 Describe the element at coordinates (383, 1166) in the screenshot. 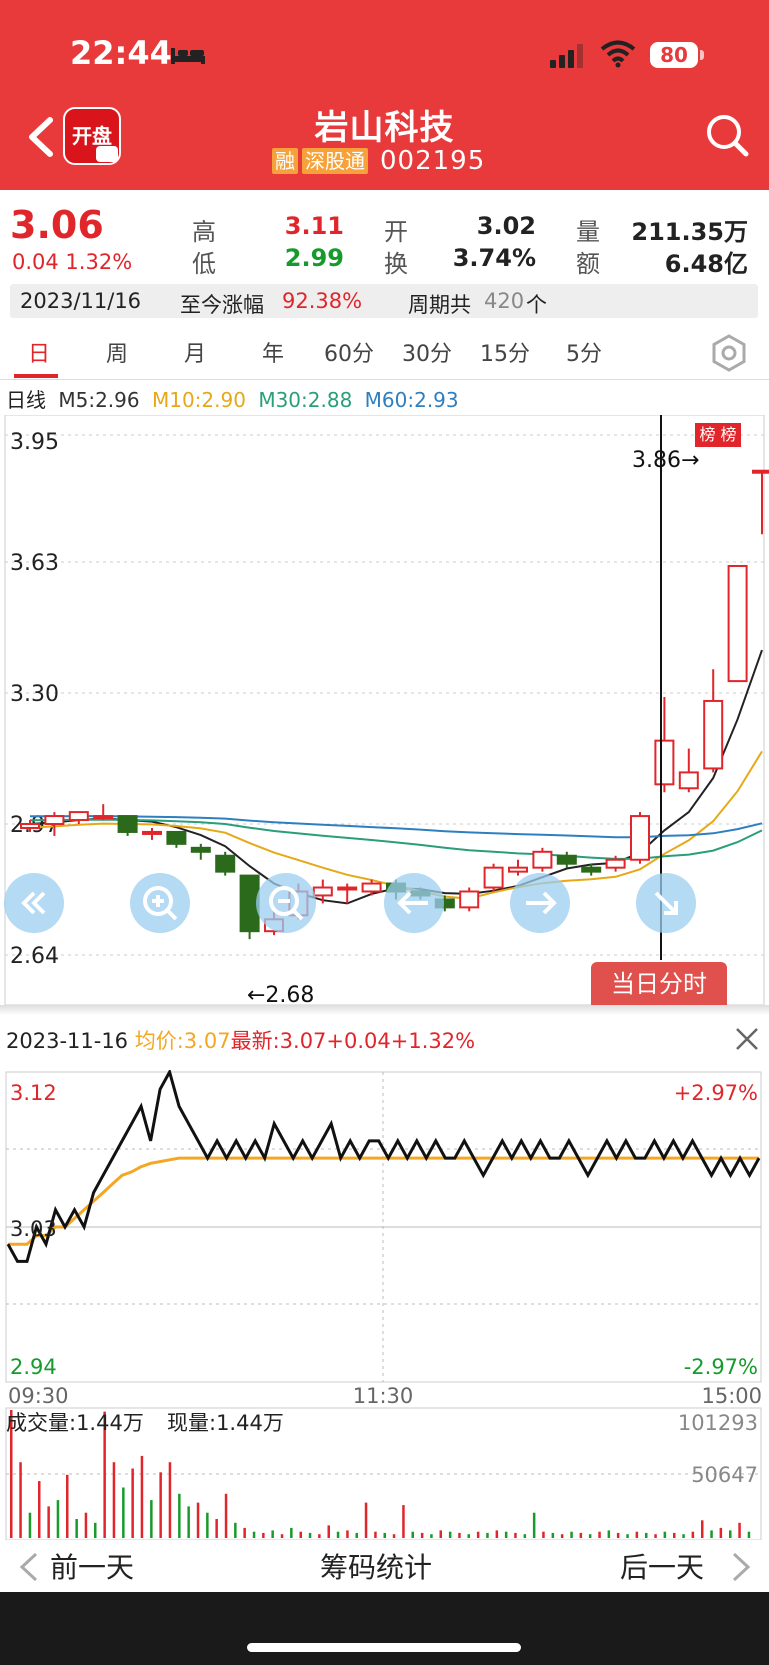

I see `price-line` at that location.